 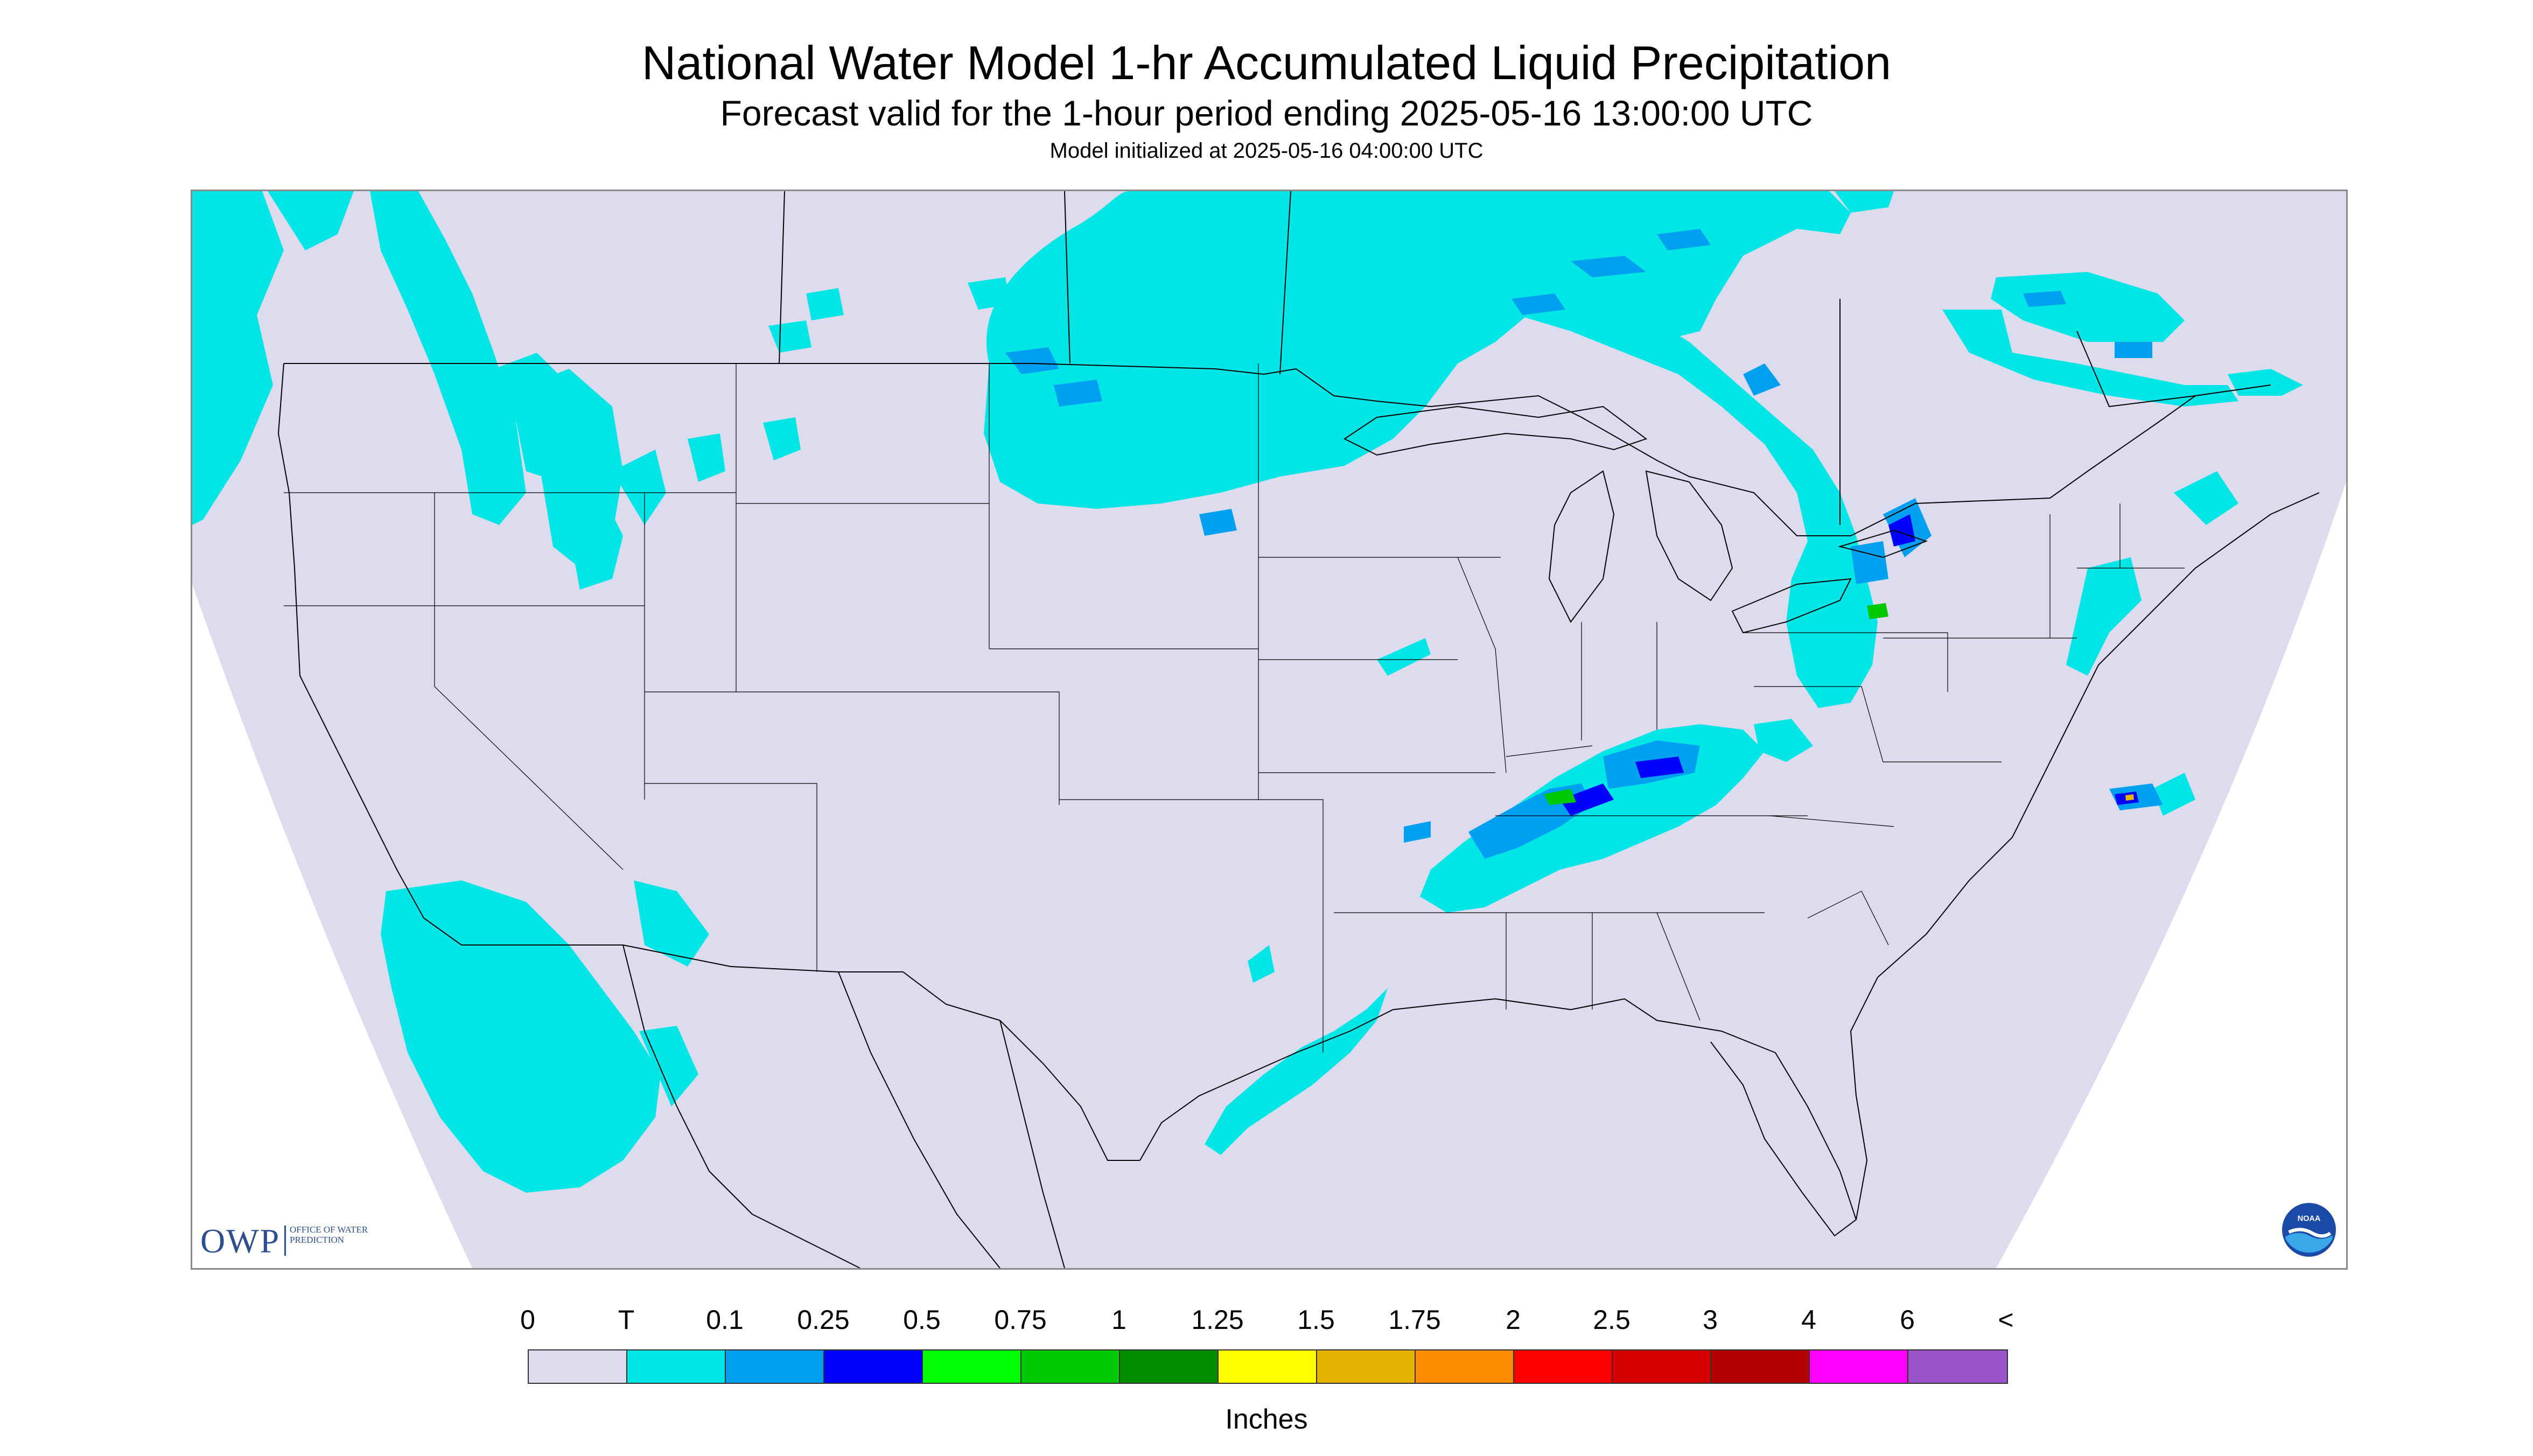 I want to click on precip-heavy-areas, so click(x=1716, y=704).